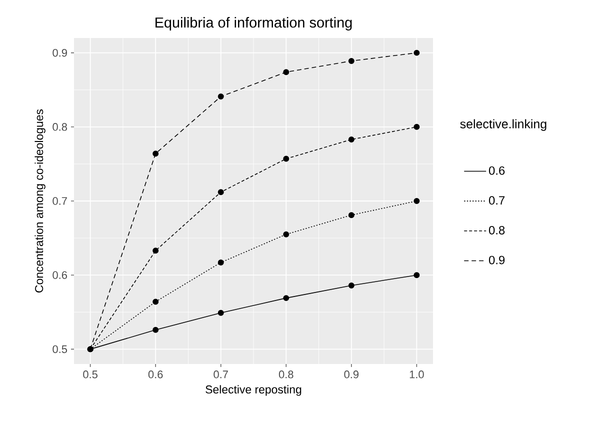 This screenshot has height=426, width=603. I want to click on y-tick-label: 0.6, so click(59, 275).